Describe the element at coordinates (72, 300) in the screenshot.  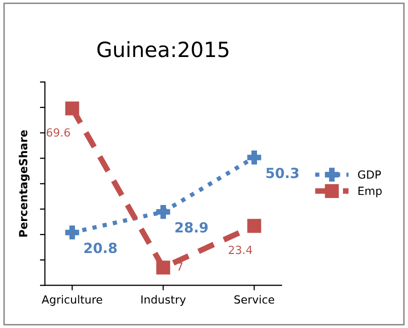
I see `x-tick-label: Agriculture` at that location.